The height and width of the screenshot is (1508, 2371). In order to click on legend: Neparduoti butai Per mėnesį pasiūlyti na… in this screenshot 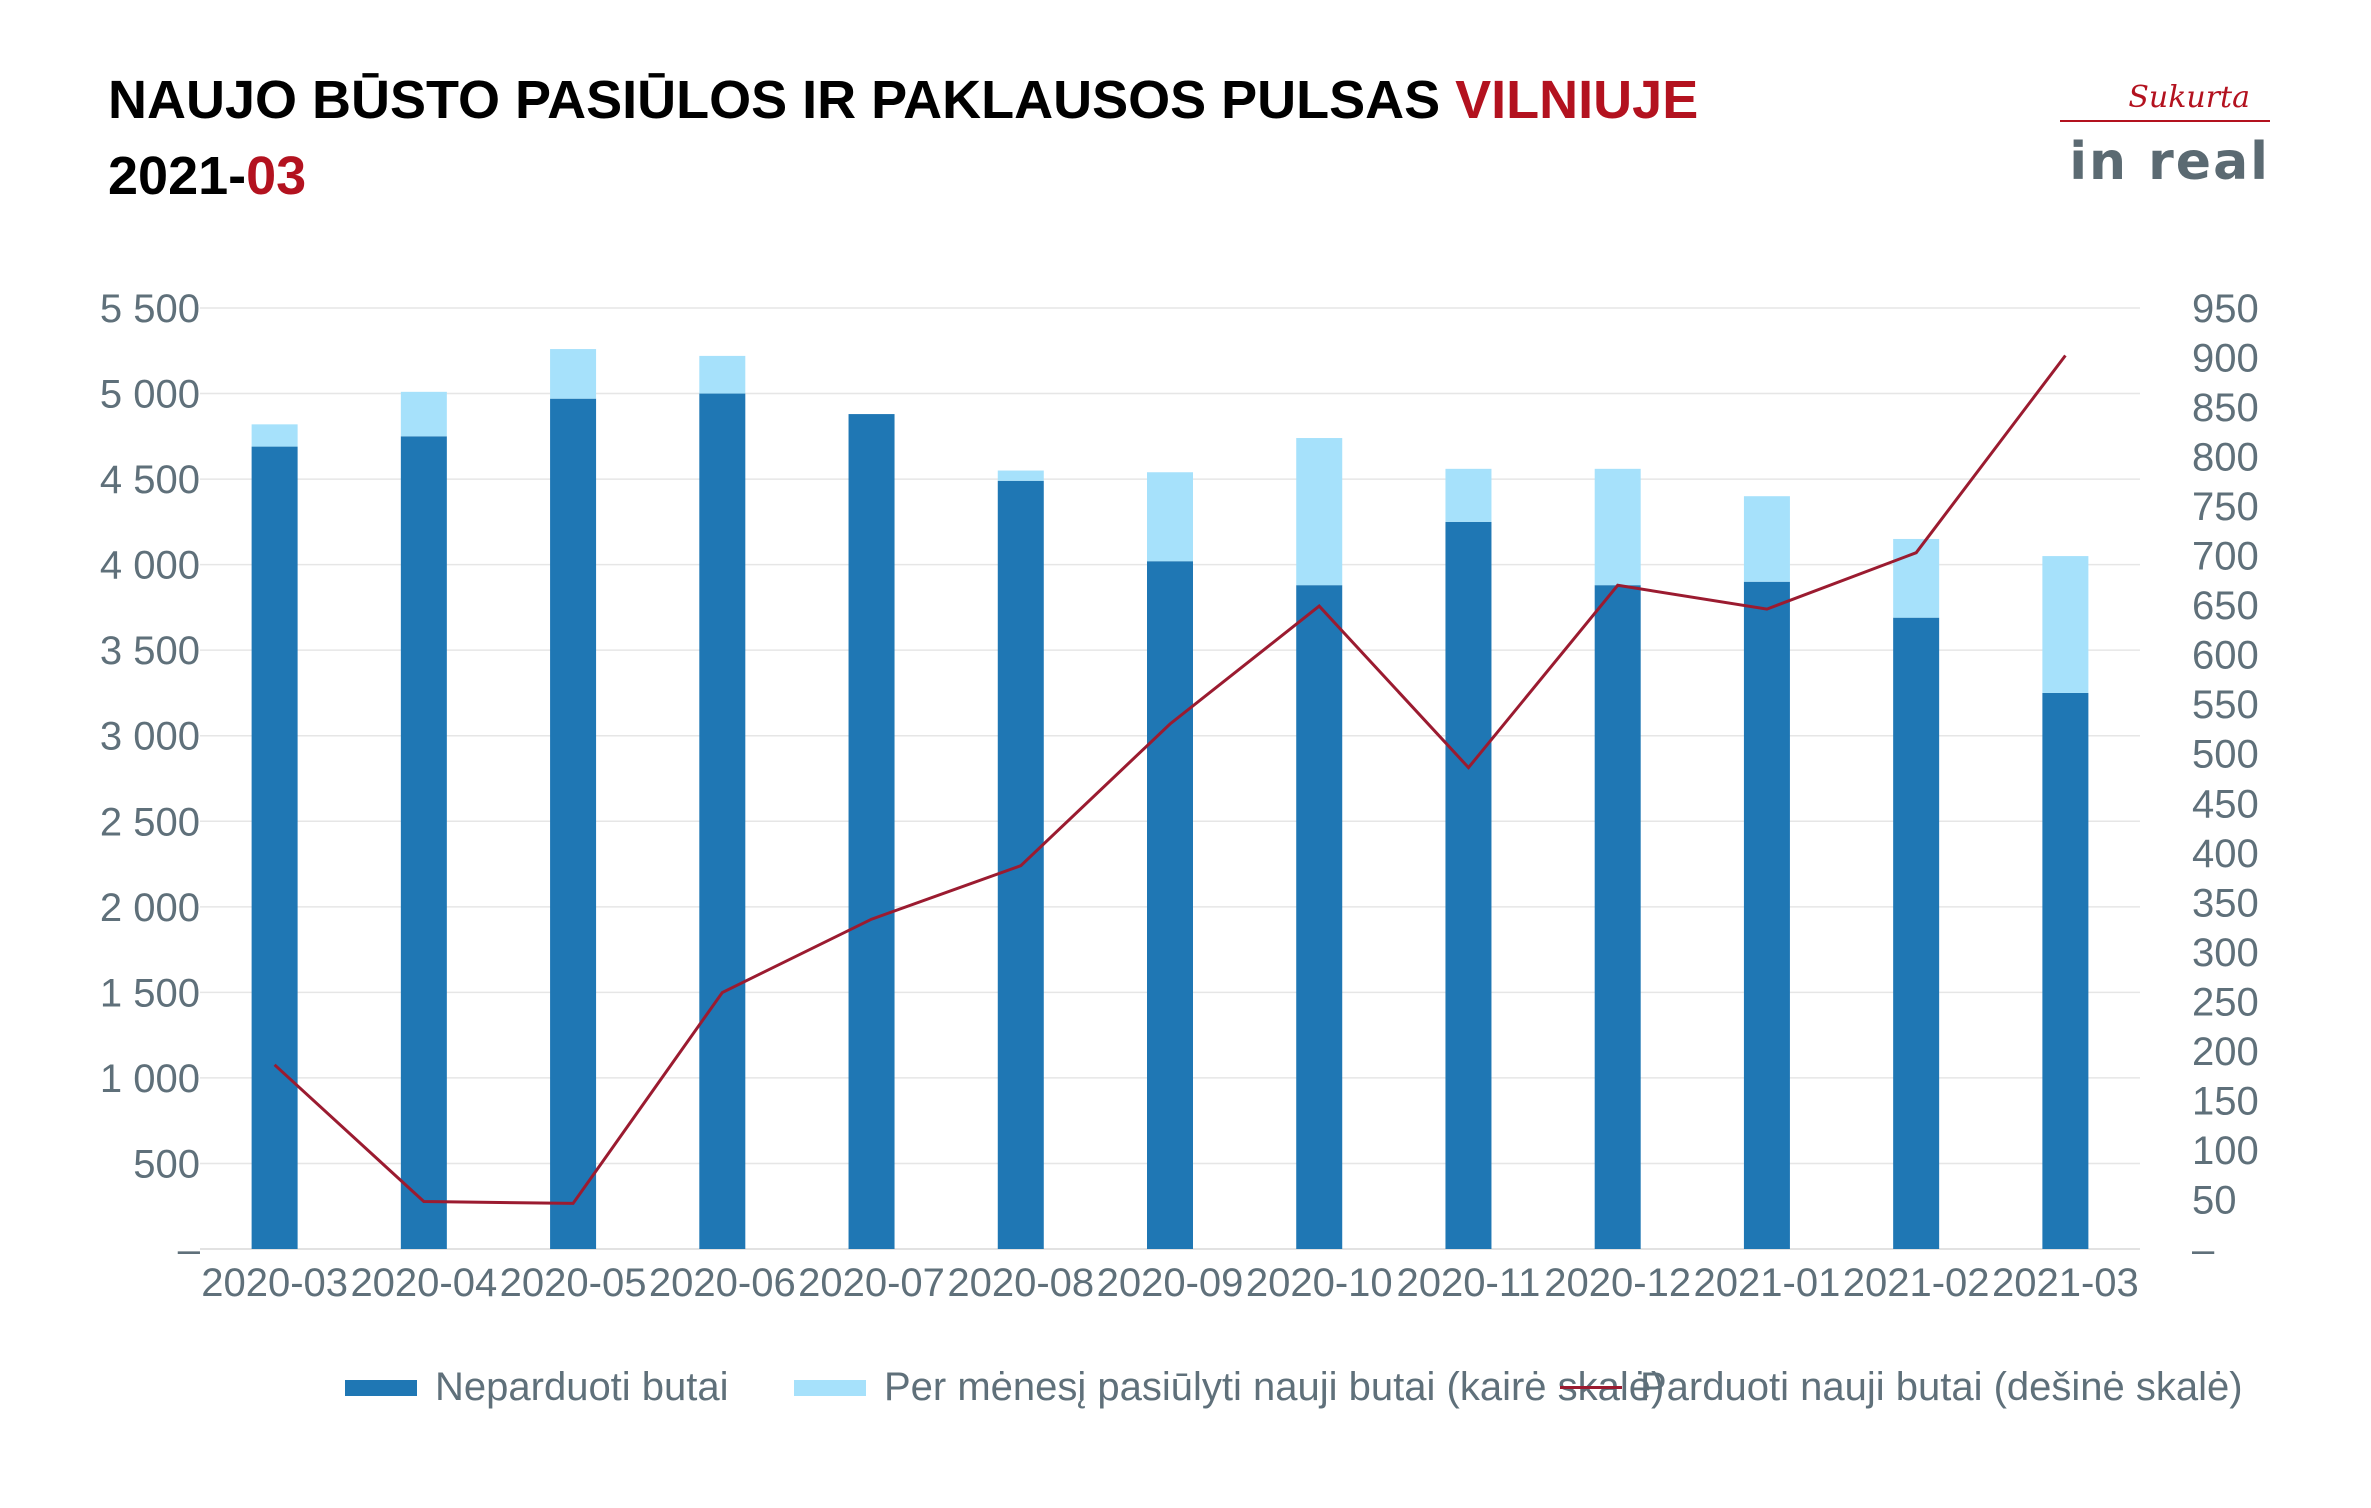, I will do `click(1185, 1395)`.